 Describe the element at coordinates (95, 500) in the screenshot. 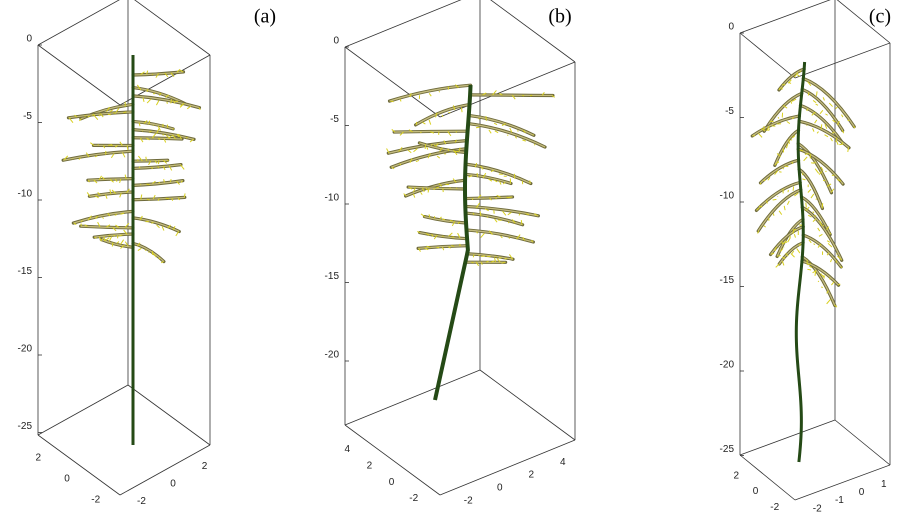

I see `axis-tick-label: -2` at that location.